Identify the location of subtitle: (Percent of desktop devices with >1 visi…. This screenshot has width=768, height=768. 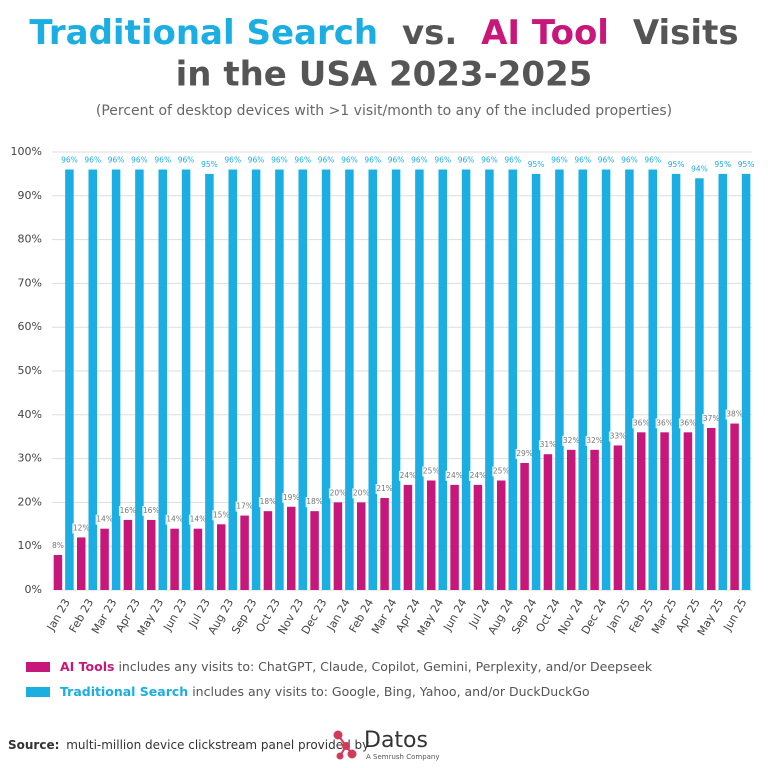
(384, 111).